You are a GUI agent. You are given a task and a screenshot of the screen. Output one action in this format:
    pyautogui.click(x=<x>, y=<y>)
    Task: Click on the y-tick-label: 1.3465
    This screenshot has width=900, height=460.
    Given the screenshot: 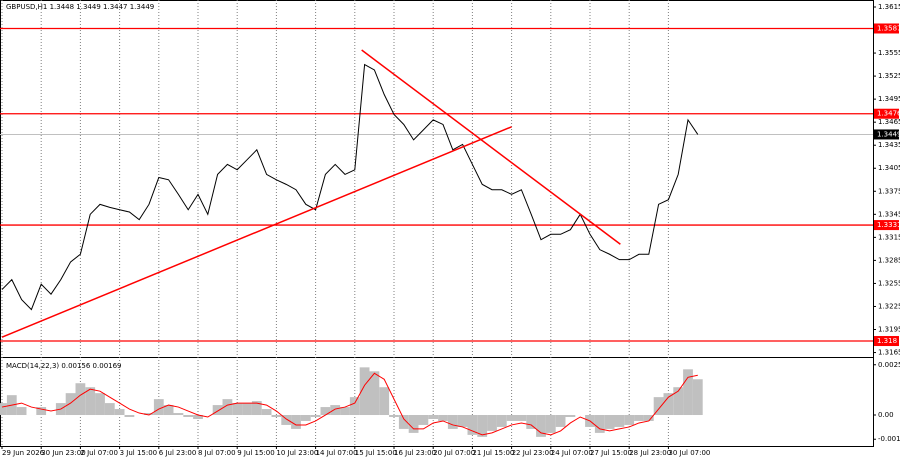 What is the action you would take?
    pyautogui.click(x=889, y=122)
    